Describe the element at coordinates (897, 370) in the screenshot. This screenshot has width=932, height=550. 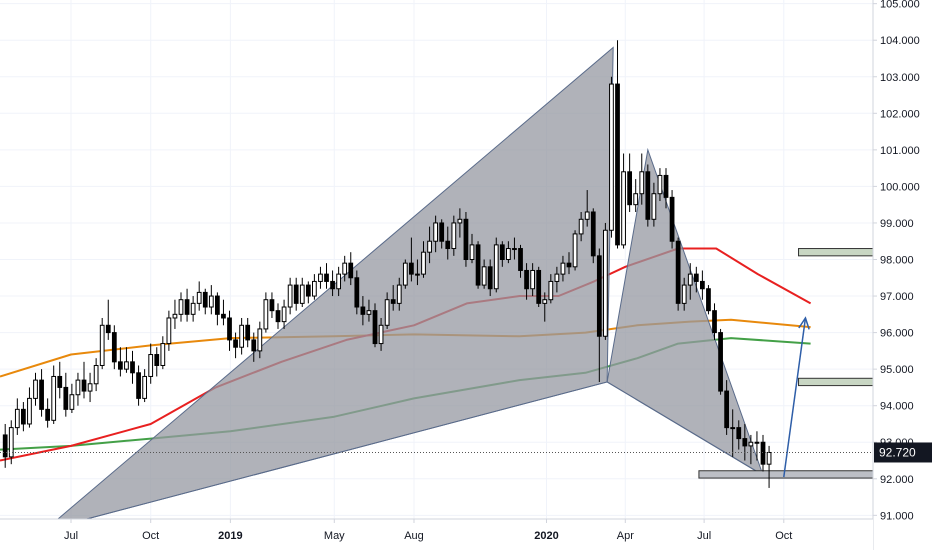
I see `y-tick-label: 95.000` at that location.